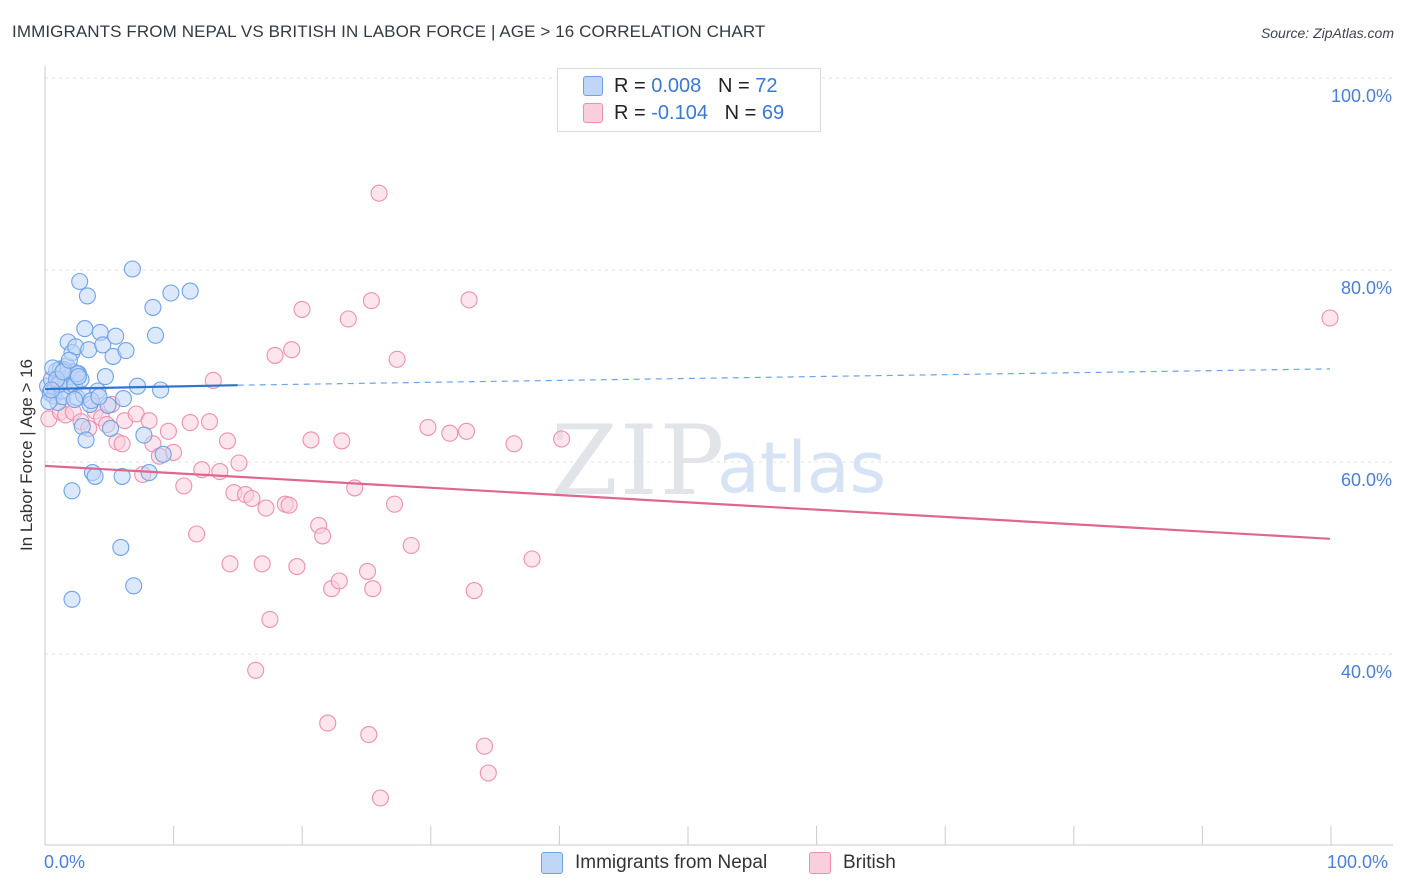 Image resolution: width=1406 pixels, height=892 pixels. I want to click on watermark: ZIP atlas, so click(718, 461).